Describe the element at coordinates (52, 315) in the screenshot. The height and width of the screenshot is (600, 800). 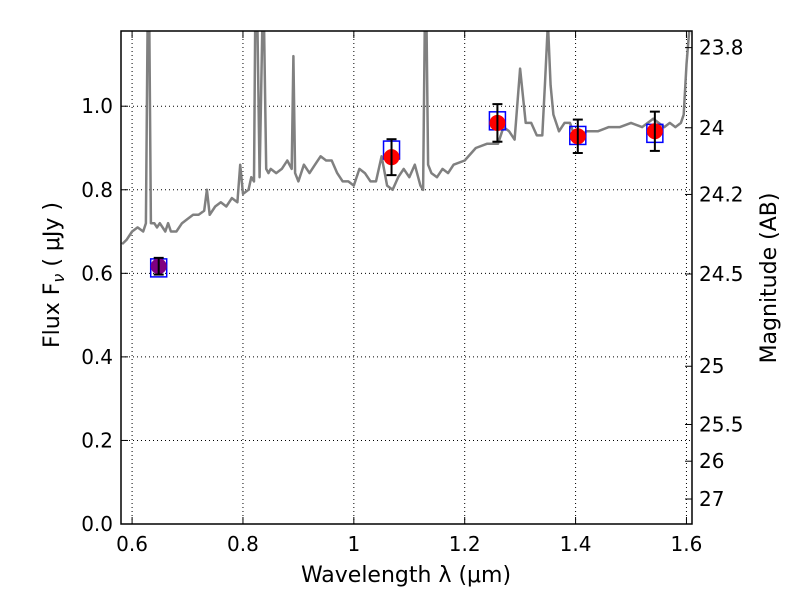
I see `y-axis-label-main: Flux F` at that location.